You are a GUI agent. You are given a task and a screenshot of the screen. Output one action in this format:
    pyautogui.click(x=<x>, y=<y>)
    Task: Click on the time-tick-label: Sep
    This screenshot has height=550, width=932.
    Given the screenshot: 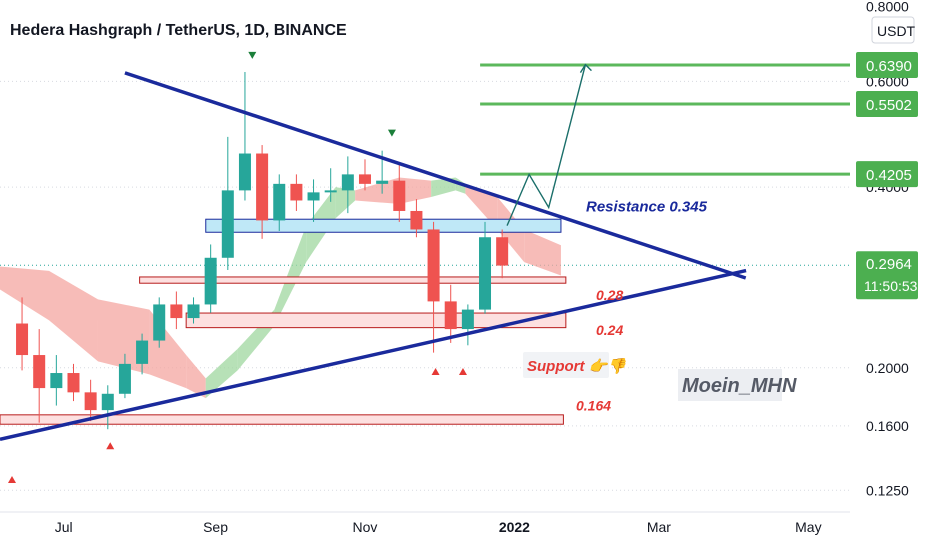 What is the action you would take?
    pyautogui.click(x=215, y=527)
    